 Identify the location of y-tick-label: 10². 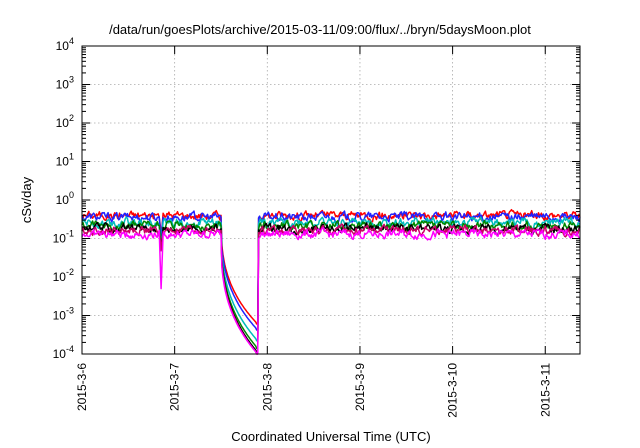
(65, 121).